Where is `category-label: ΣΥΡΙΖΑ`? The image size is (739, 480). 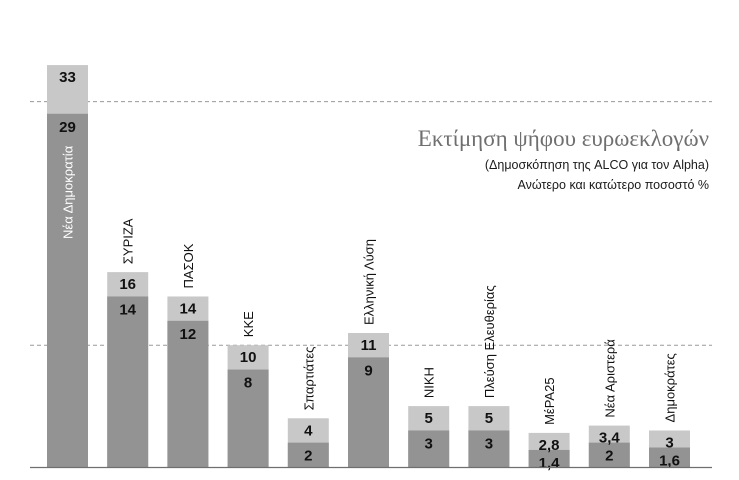 category-label: ΣΥΡΙΖΑ is located at coordinates (128, 241).